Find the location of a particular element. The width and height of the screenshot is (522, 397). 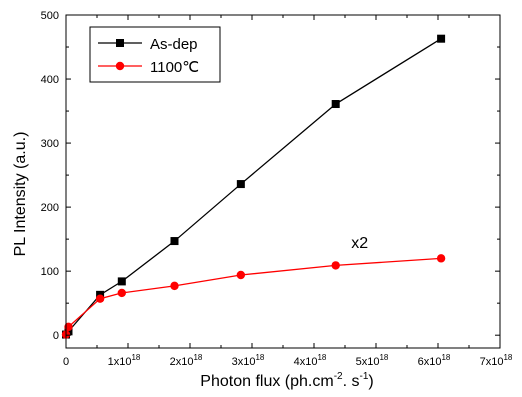

y-tick-label-0: 0 is located at coordinates (56, 336).